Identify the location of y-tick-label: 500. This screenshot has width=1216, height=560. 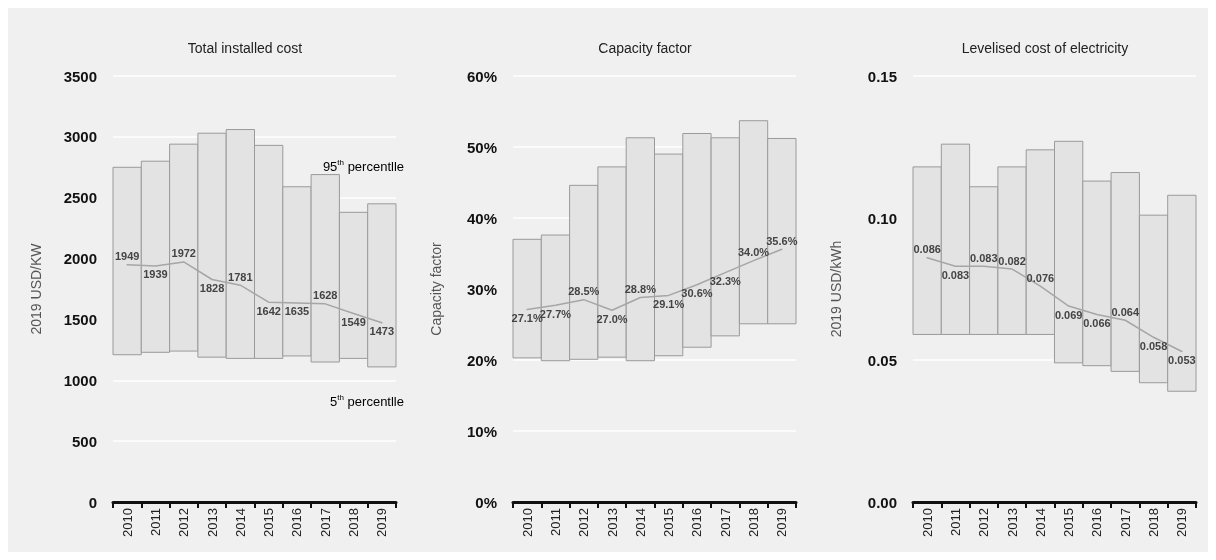
(84, 441).